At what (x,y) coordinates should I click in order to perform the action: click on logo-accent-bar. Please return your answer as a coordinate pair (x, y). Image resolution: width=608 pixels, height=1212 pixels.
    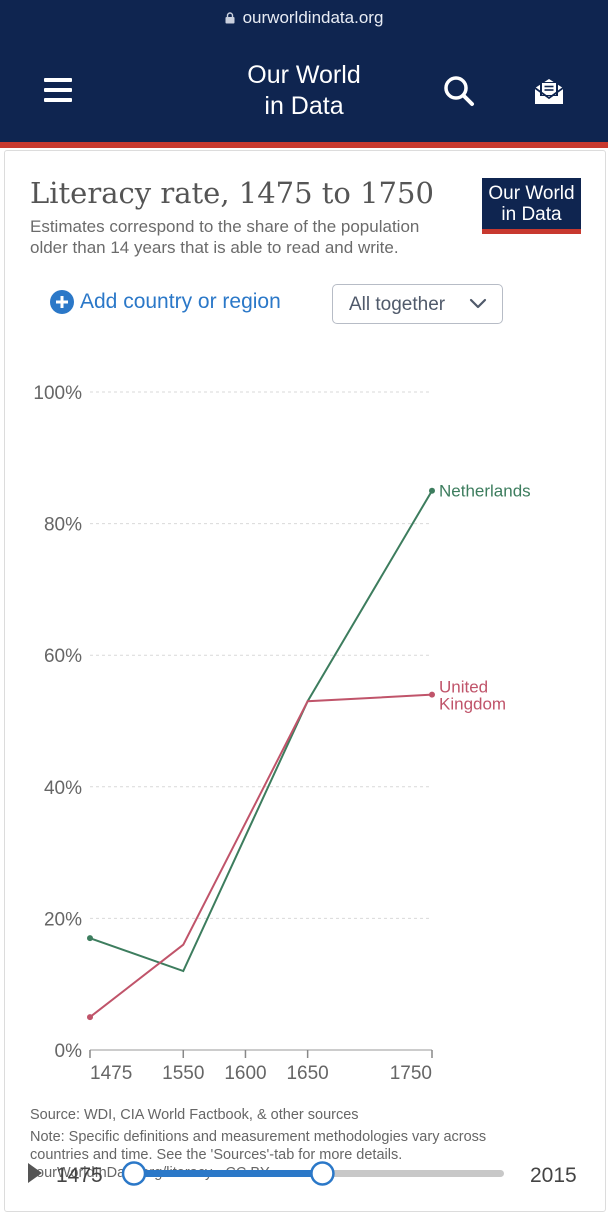
    Looking at the image, I should click on (531, 231).